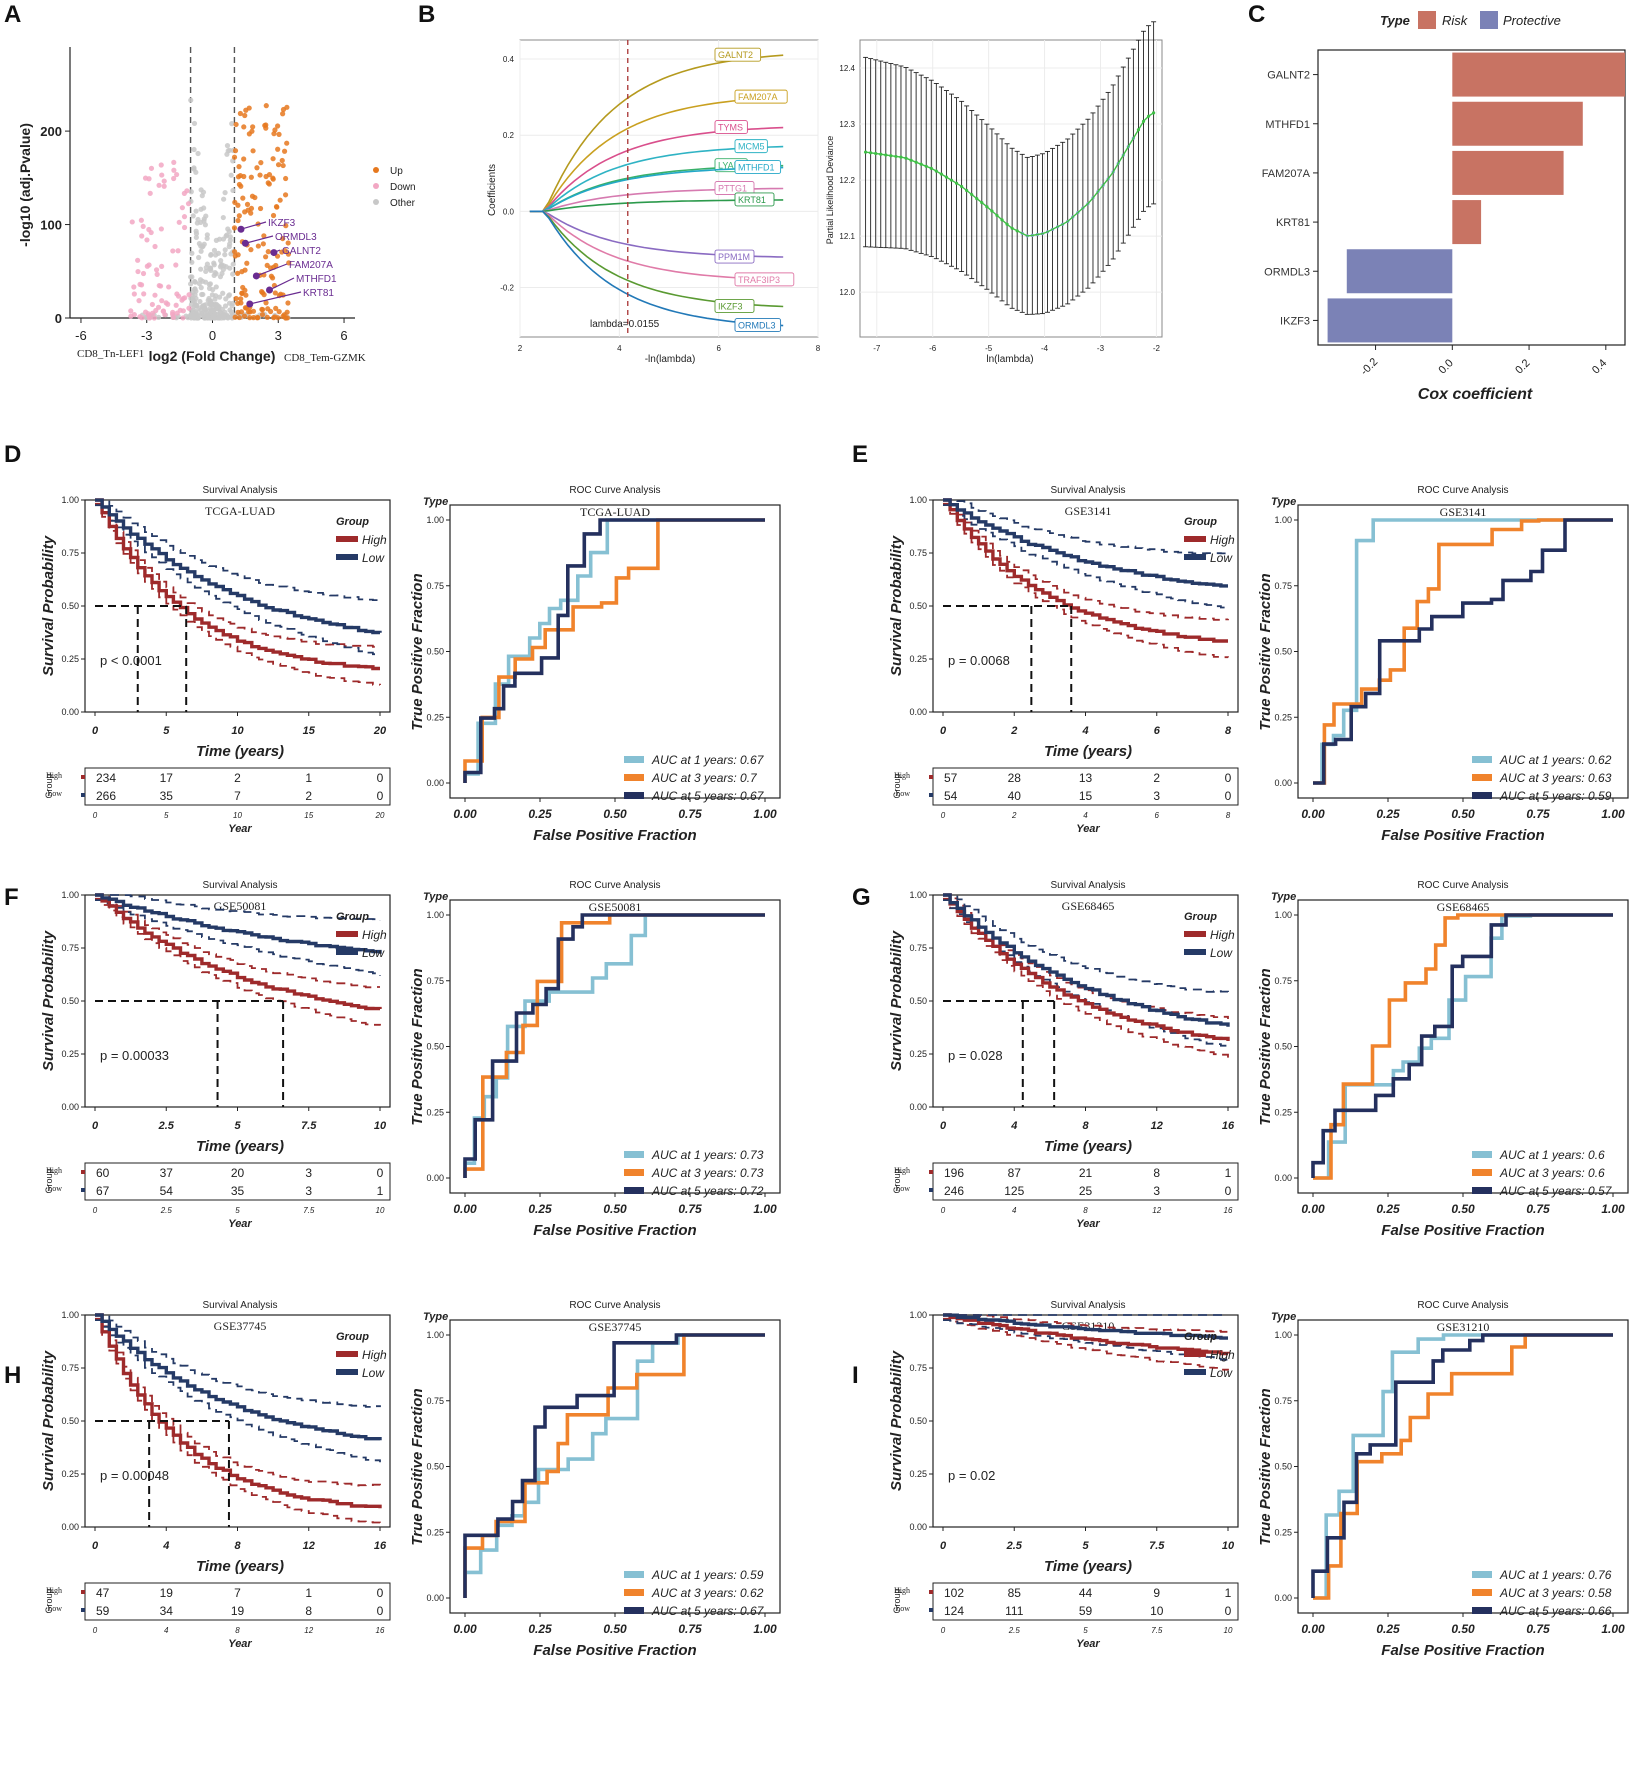 The image size is (1639, 1792). I want to click on auc-legend-label: AUC at 3 years: 0.63, so click(1555, 778).